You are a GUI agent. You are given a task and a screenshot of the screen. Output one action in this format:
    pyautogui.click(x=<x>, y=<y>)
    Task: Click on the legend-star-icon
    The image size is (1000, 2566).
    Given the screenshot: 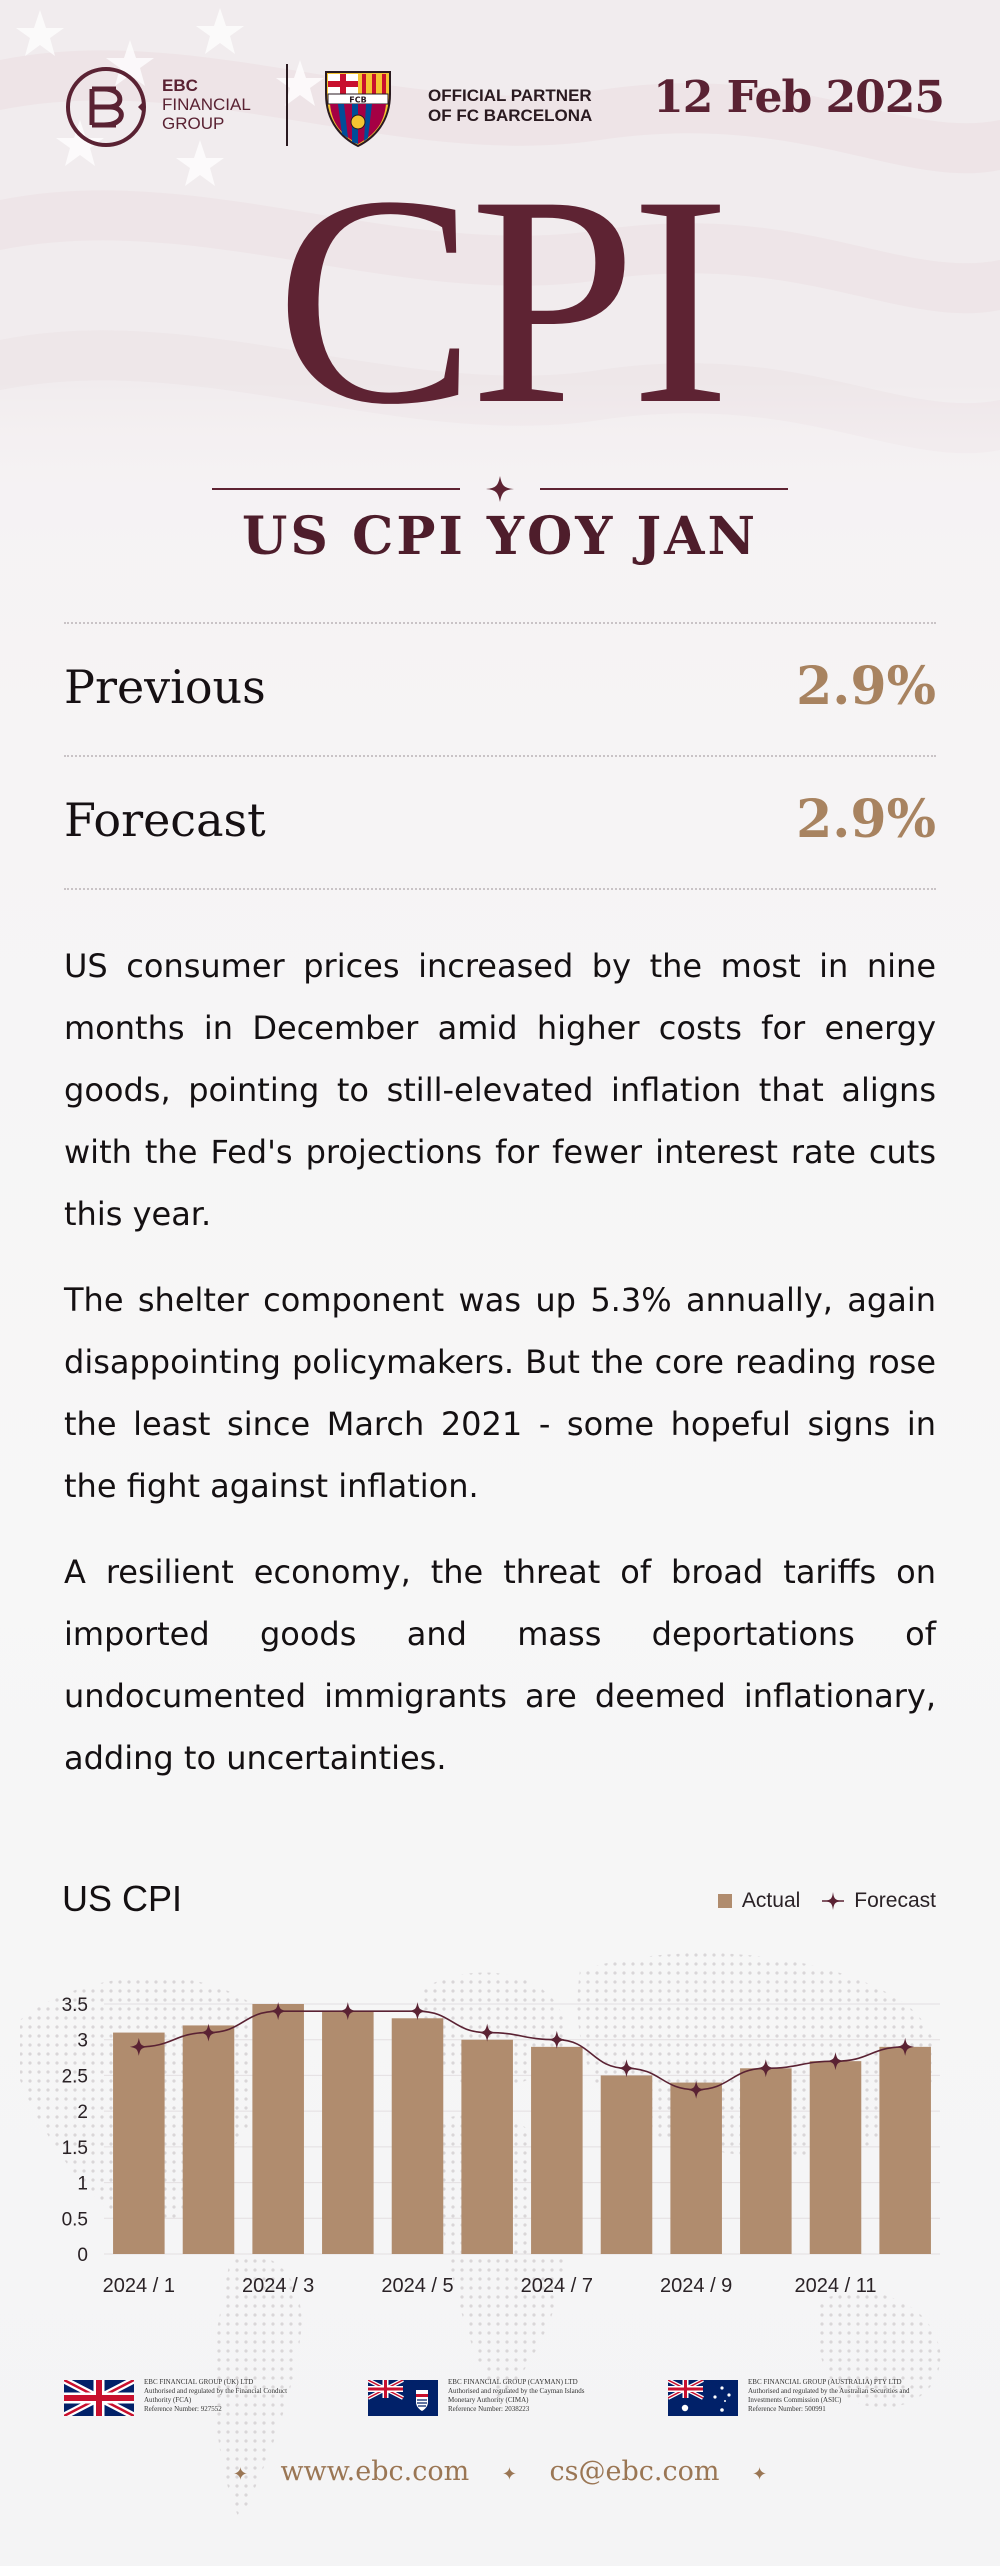 What is the action you would take?
    pyautogui.click(x=833, y=1901)
    